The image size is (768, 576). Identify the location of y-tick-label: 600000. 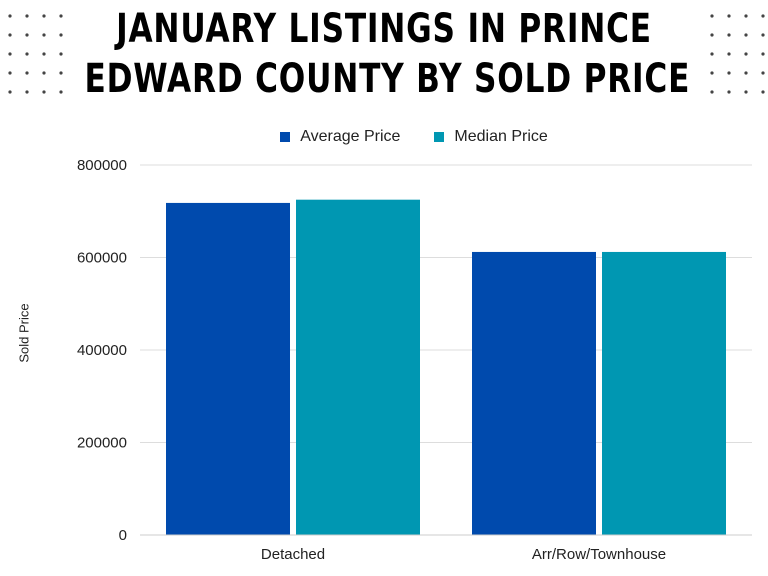
(102, 258).